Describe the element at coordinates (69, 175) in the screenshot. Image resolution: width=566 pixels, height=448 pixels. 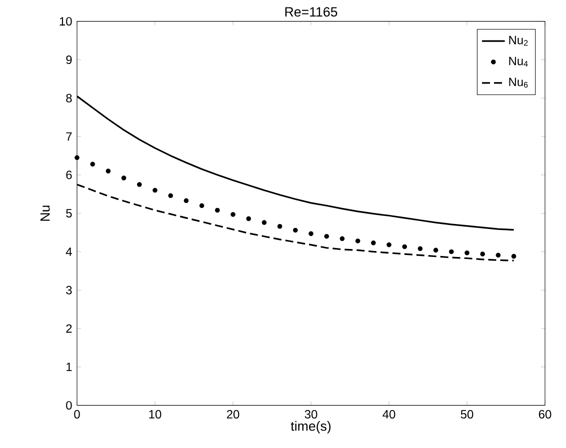
I see `y-tick-label: 6` at that location.